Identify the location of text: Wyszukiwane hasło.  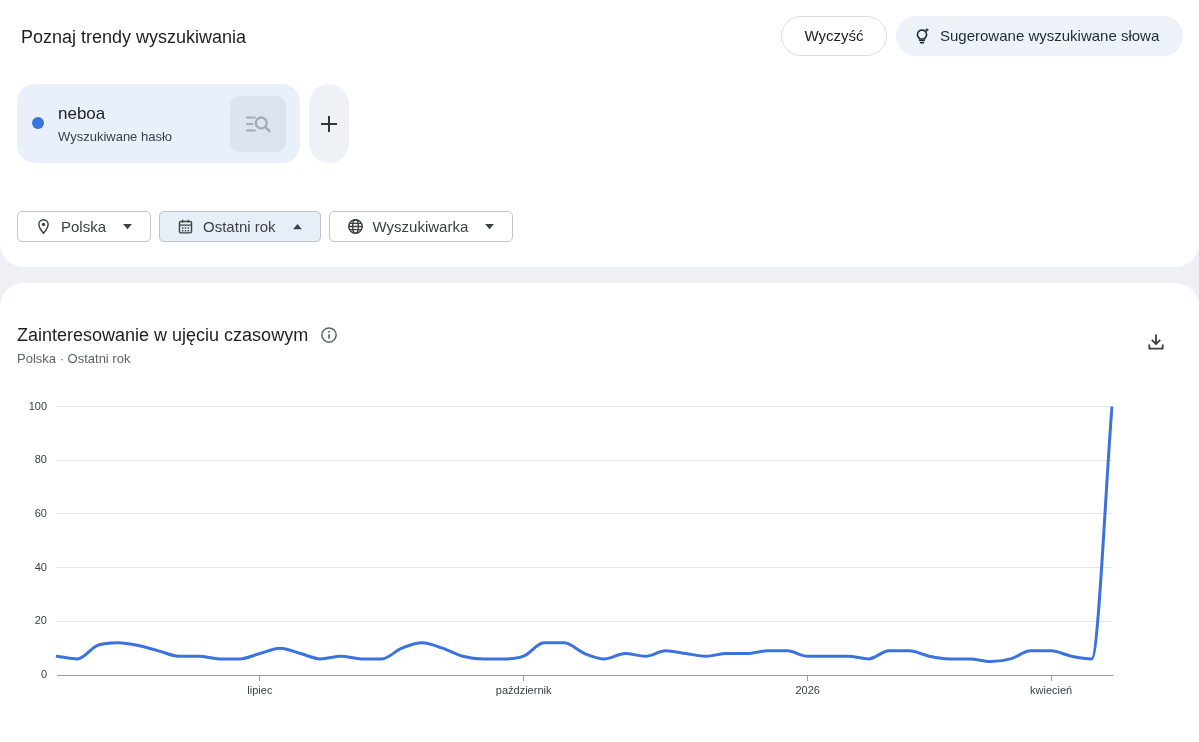
(115, 136).